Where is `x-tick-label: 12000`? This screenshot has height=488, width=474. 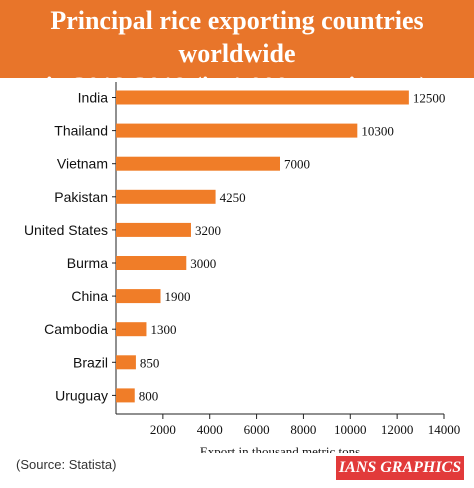
x-tick-label: 12000 is located at coordinates (397, 429).